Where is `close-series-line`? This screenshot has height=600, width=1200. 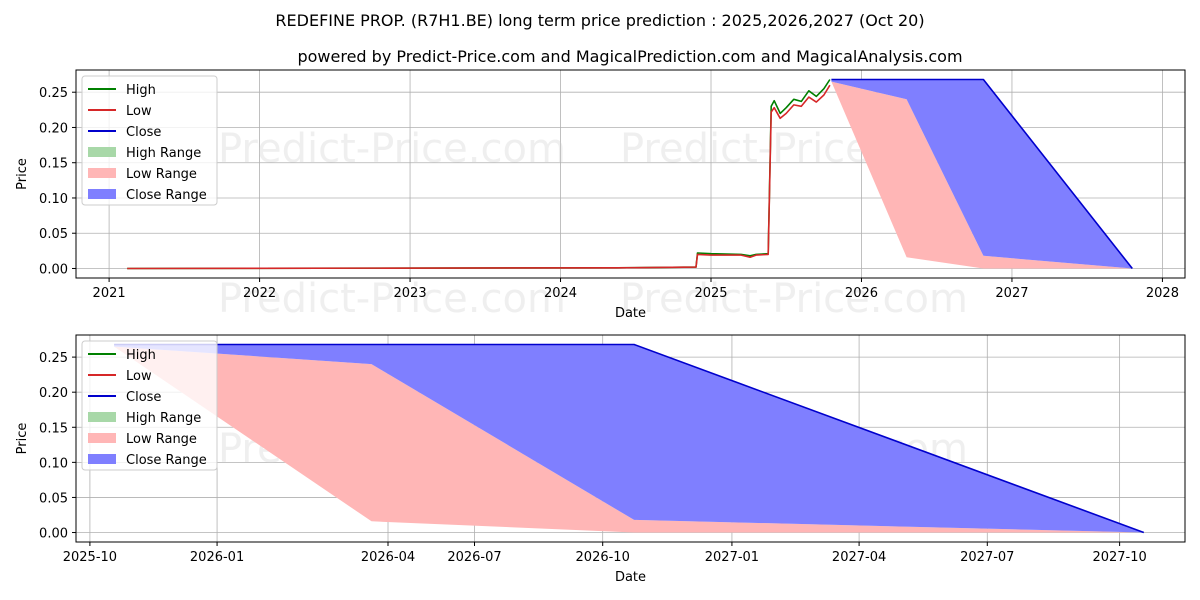
close-series-line is located at coordinates (982, 173).